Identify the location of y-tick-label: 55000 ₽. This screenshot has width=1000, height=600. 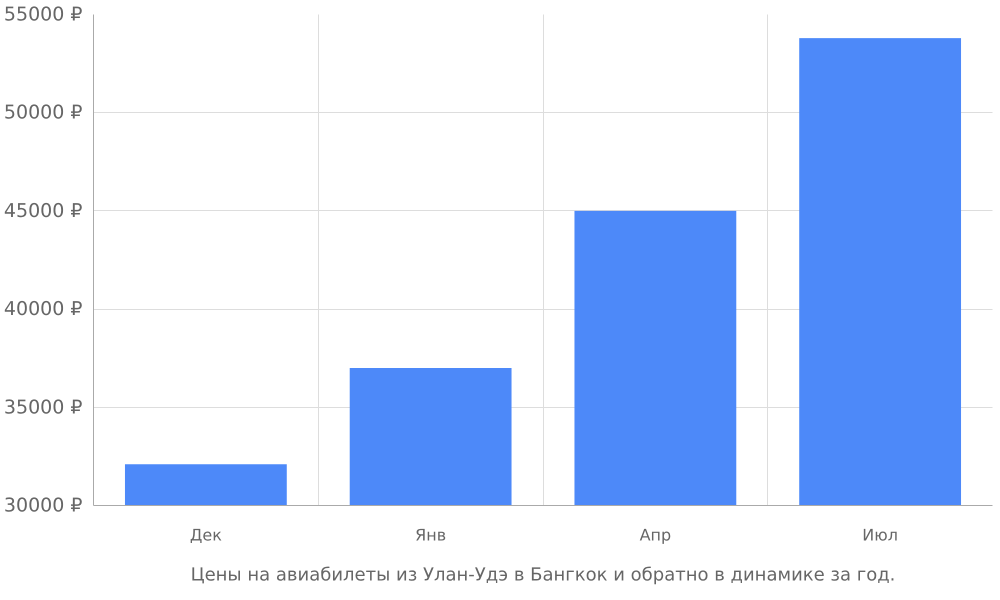
(43, 15).